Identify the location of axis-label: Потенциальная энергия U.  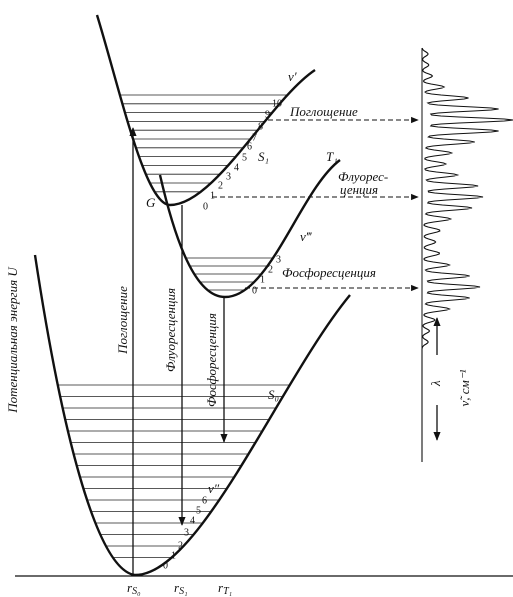
(12, 340).